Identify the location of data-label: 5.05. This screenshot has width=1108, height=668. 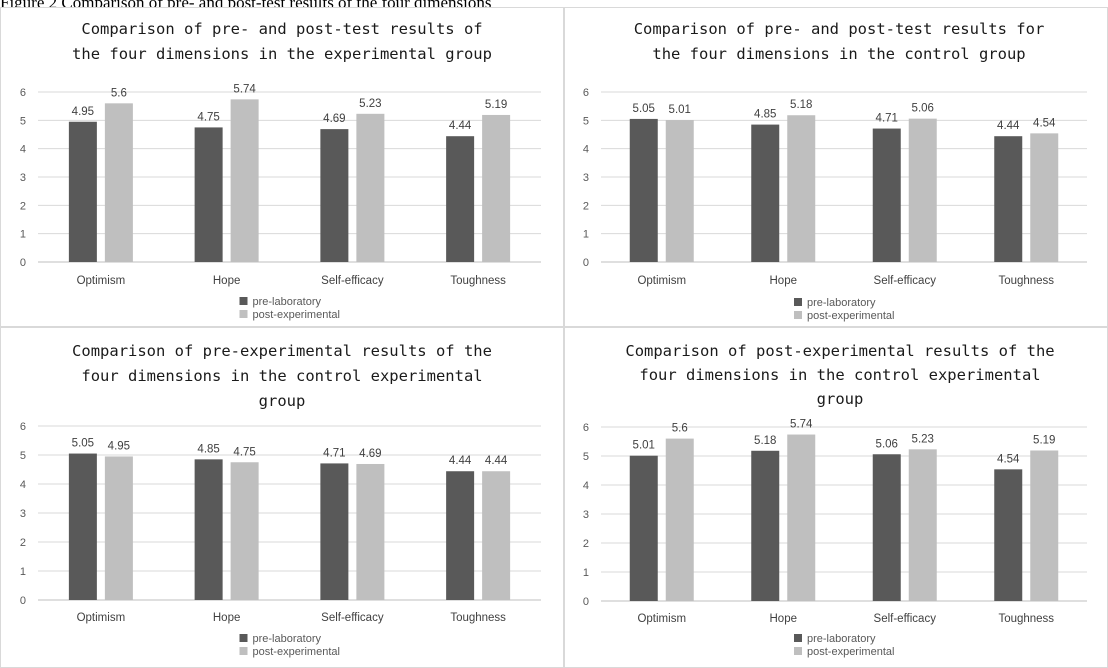
(644, 109).